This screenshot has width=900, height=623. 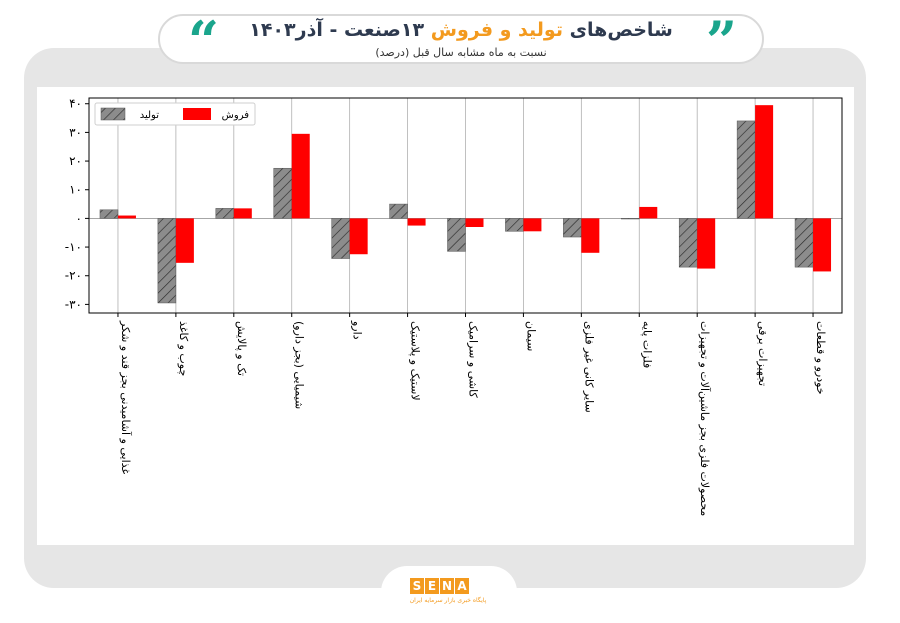 I want to click on quote-open-icon: “, so click(x=204, y=41).